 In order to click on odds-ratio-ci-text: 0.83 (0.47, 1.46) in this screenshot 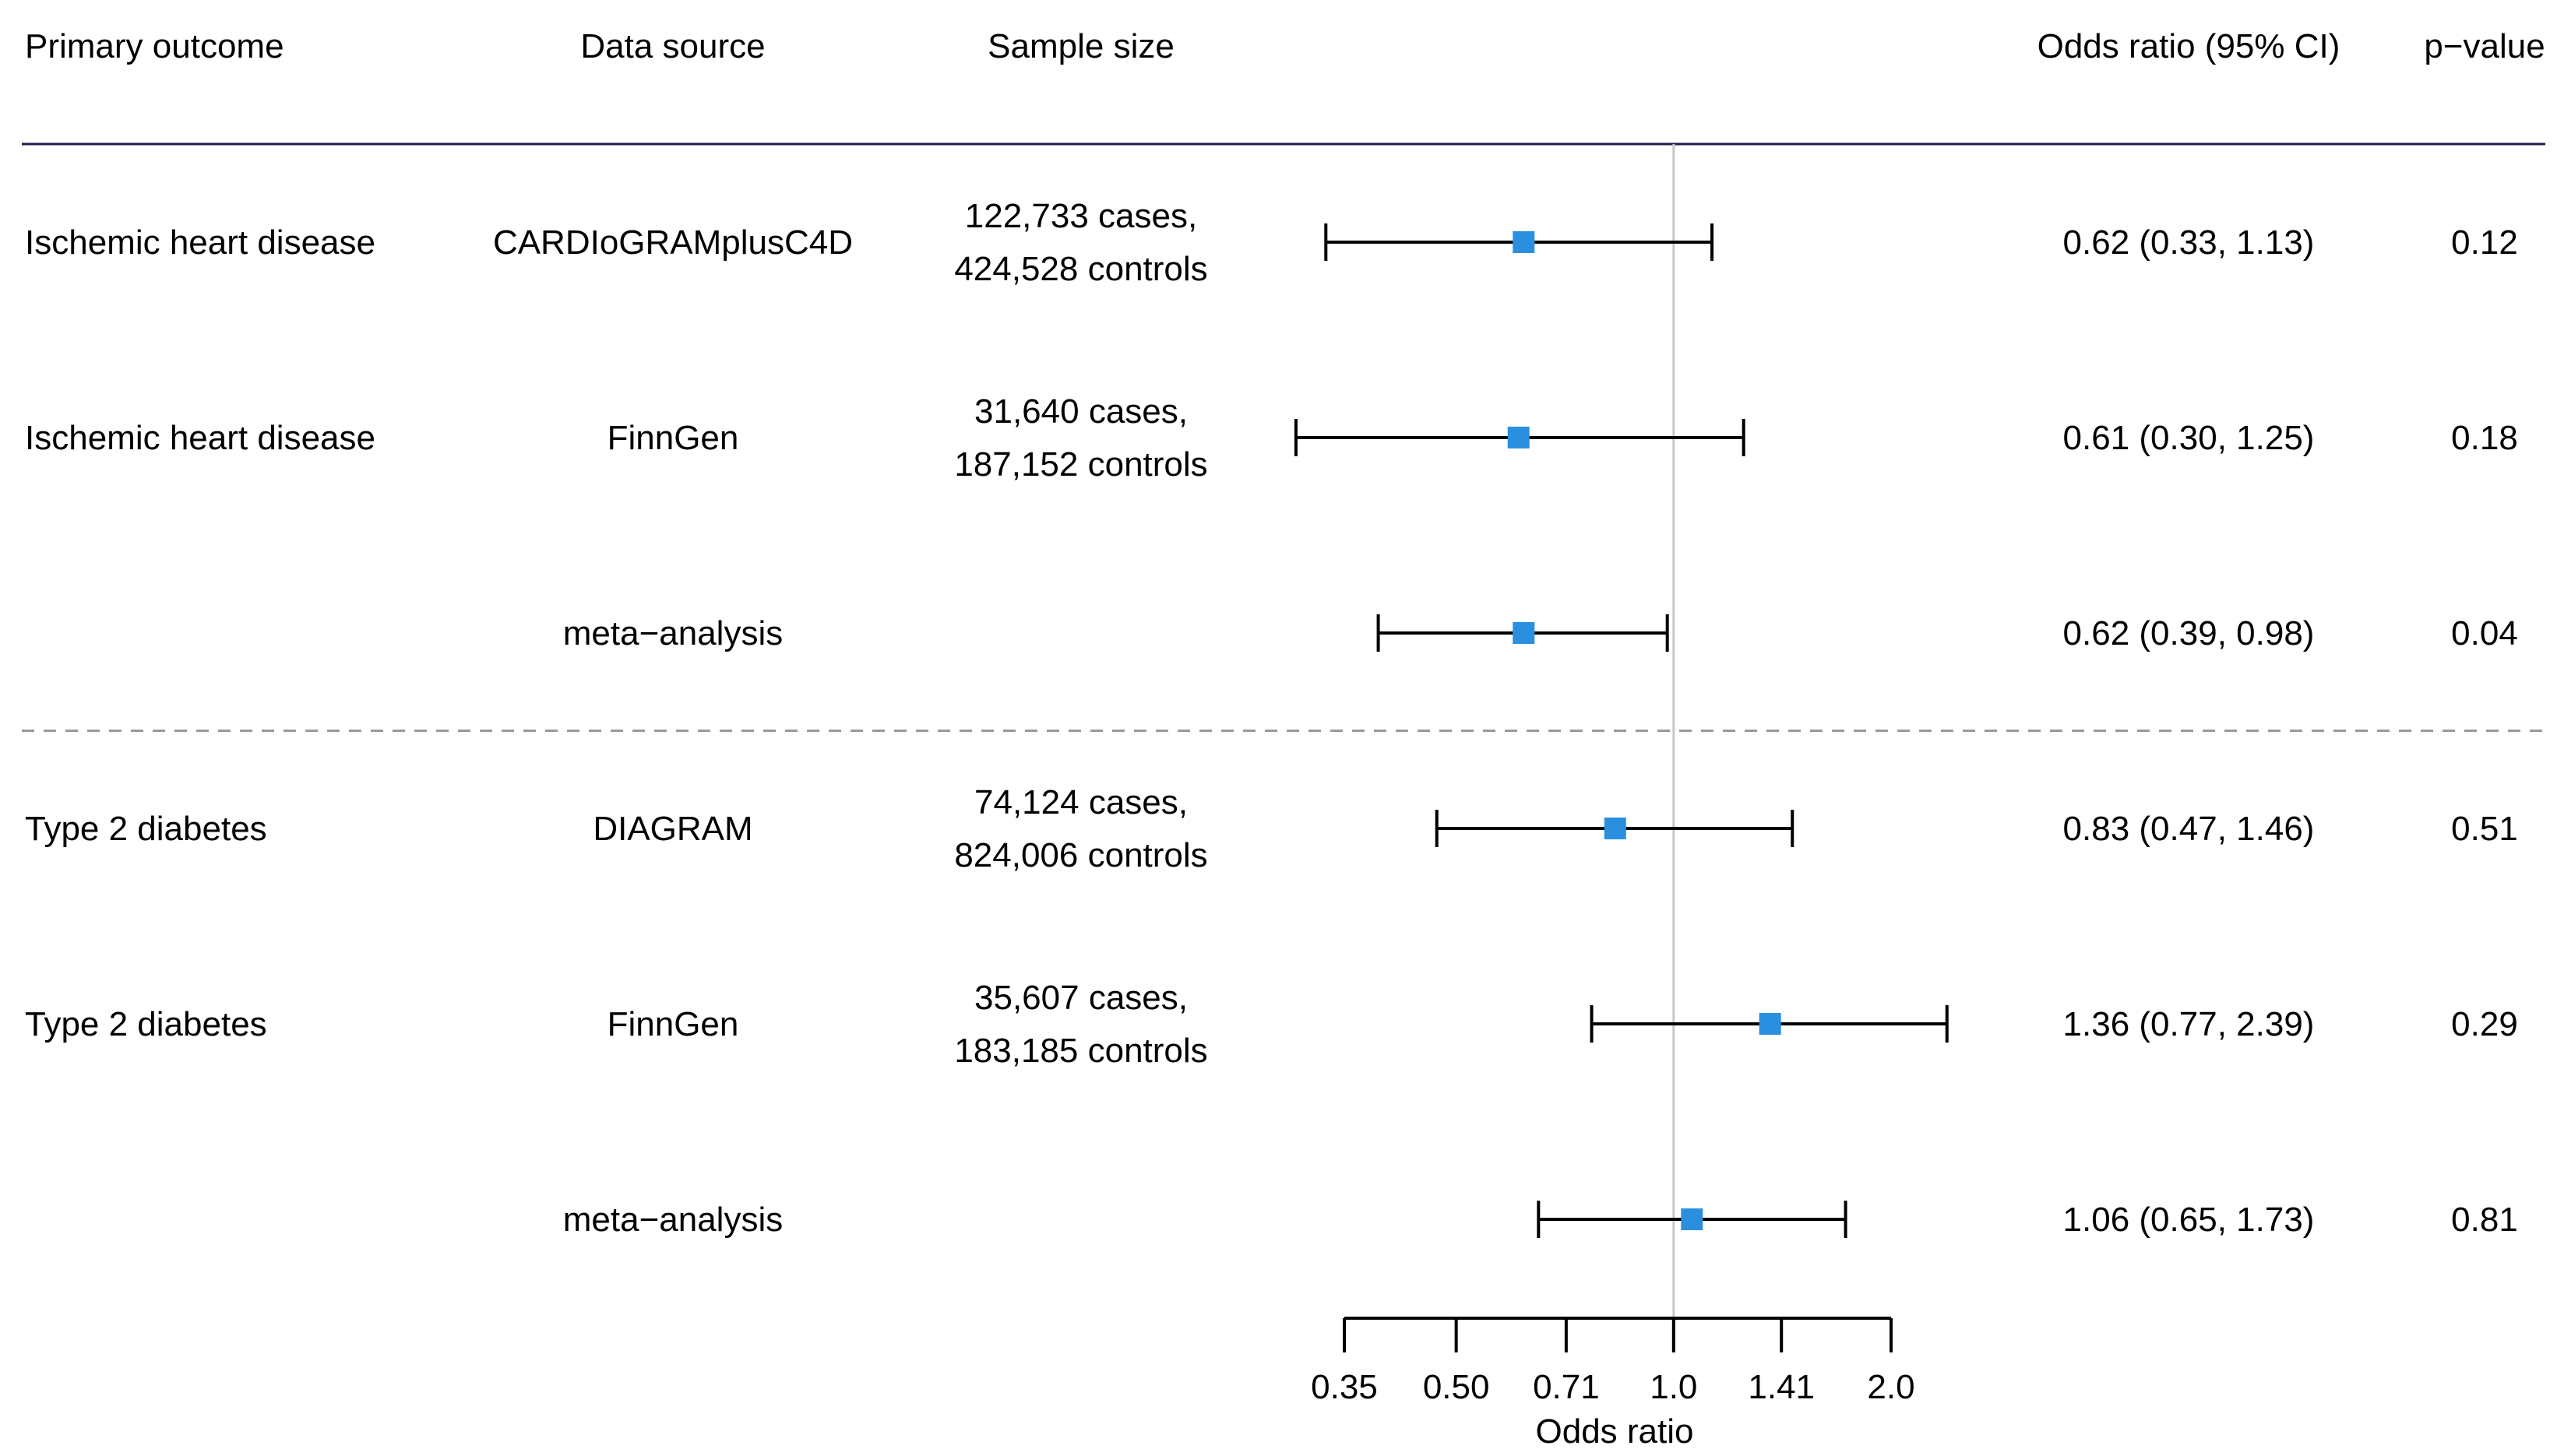, I will do `click(2189, 829)`.